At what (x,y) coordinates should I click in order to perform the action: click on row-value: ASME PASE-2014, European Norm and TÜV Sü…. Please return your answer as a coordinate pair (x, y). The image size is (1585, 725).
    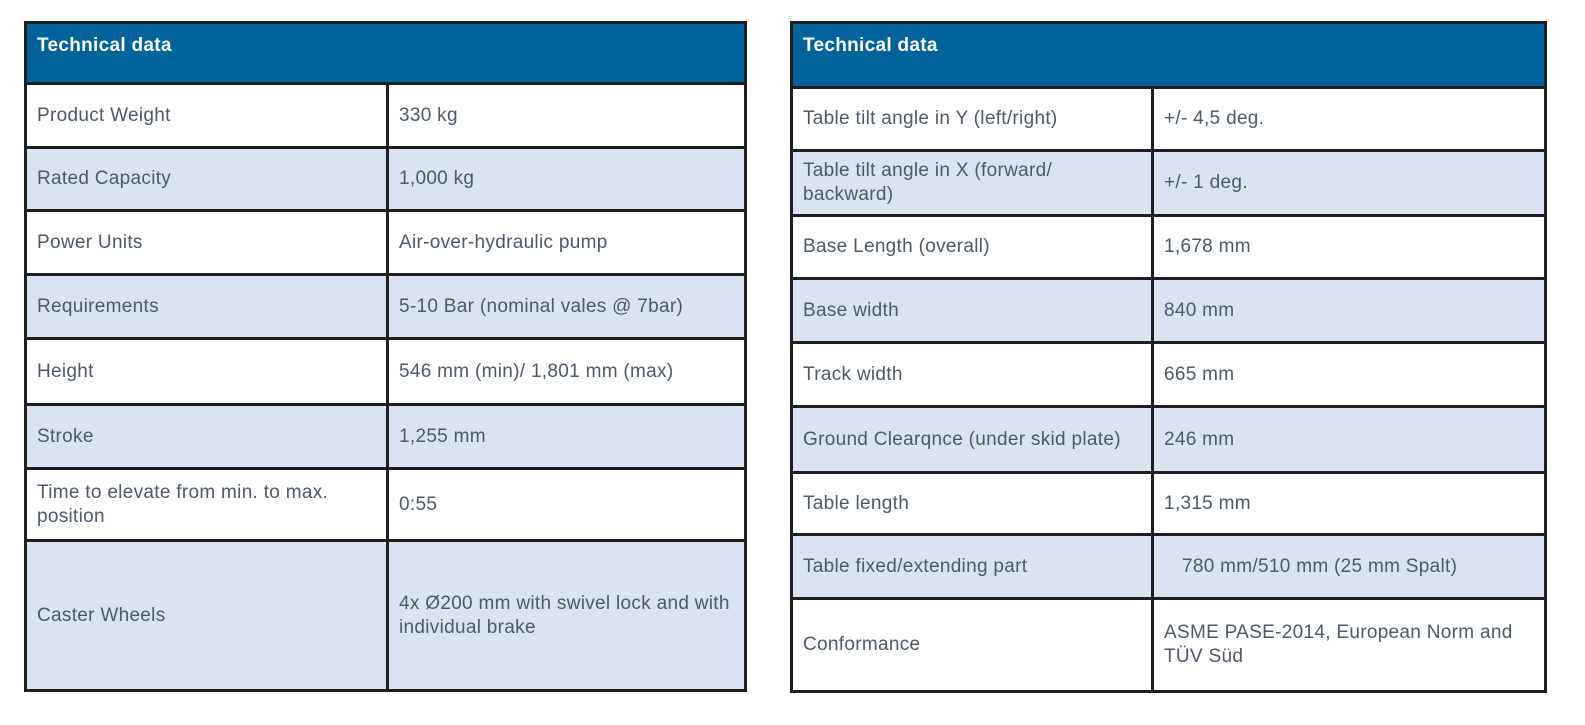
    Looking at the image, I should click on (1349, 645).